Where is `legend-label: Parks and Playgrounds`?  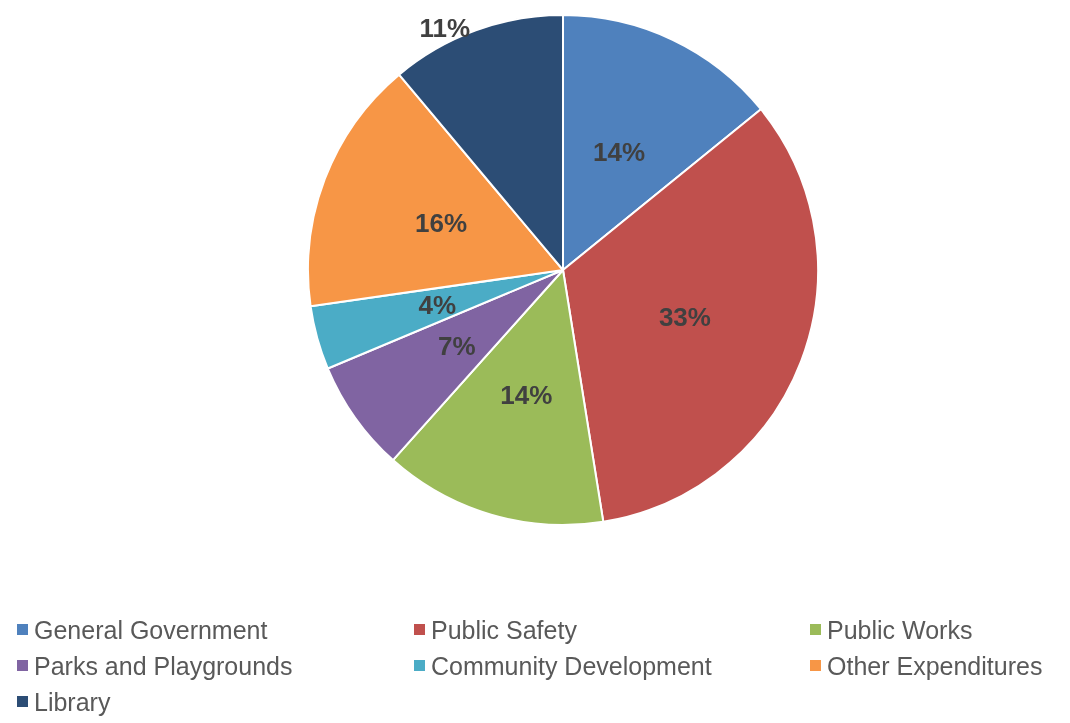 legend-label: Parks and Playgrounds is located at coordinates (163, 665).